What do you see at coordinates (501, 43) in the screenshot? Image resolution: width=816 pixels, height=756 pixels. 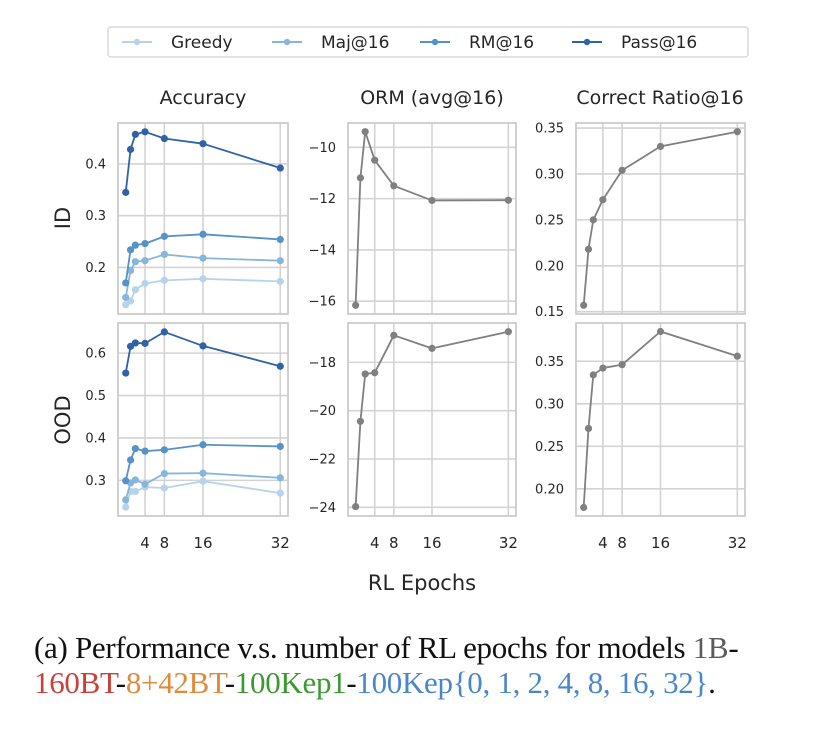 I see `legend-label: RM@16` at bounding box center [501, 43].